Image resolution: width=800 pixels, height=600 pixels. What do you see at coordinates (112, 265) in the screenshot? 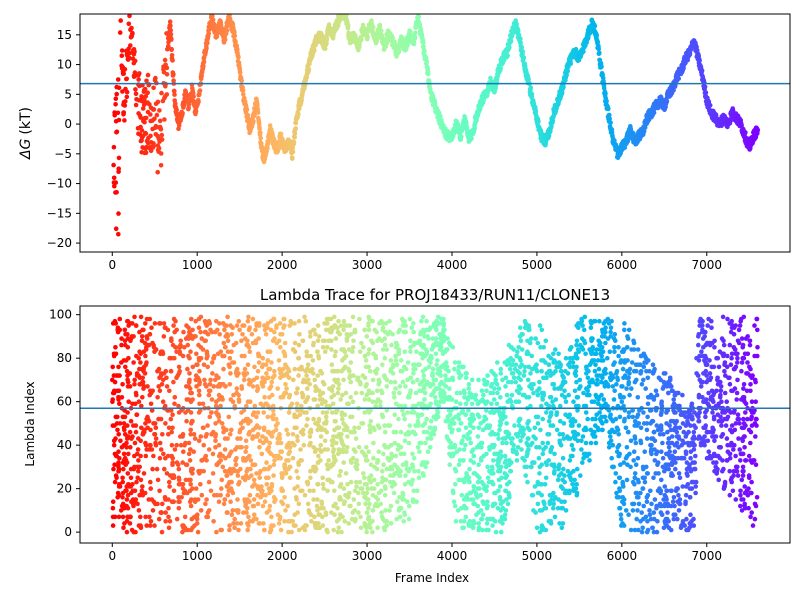
I see `x-tick-label: 0` at bounding box center [112, 265].